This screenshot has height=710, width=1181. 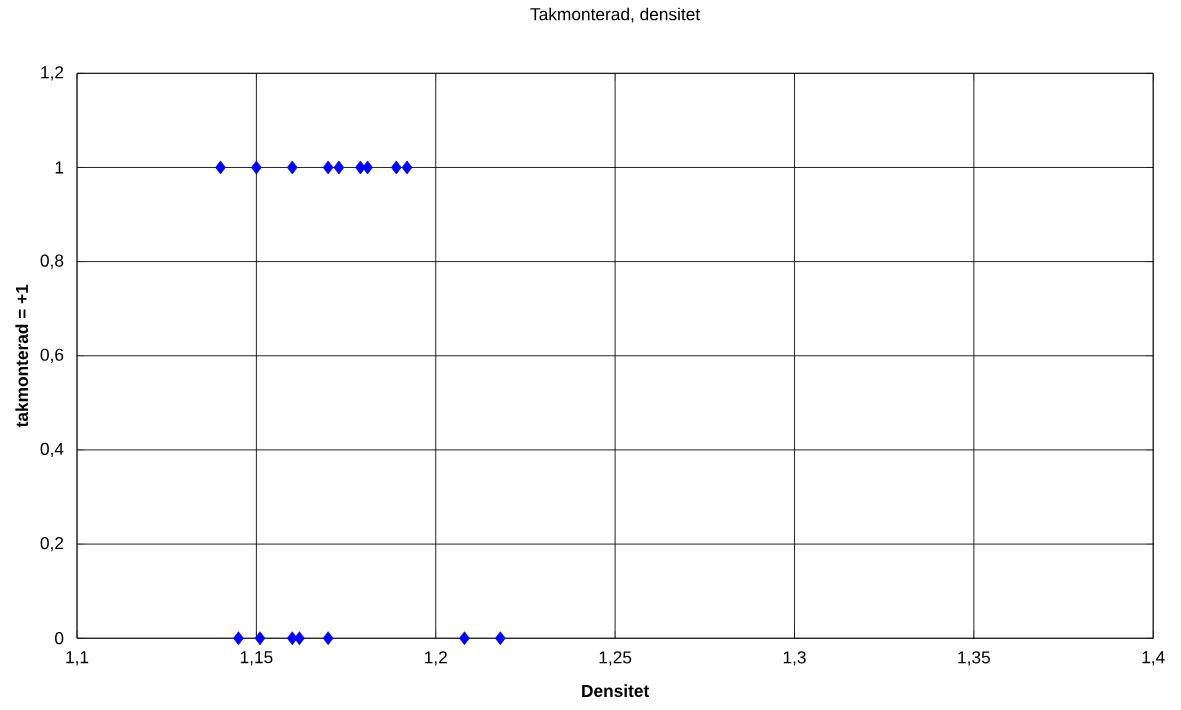 I want to click on x-tick-label: 1,1, so click(x=77, y=658).